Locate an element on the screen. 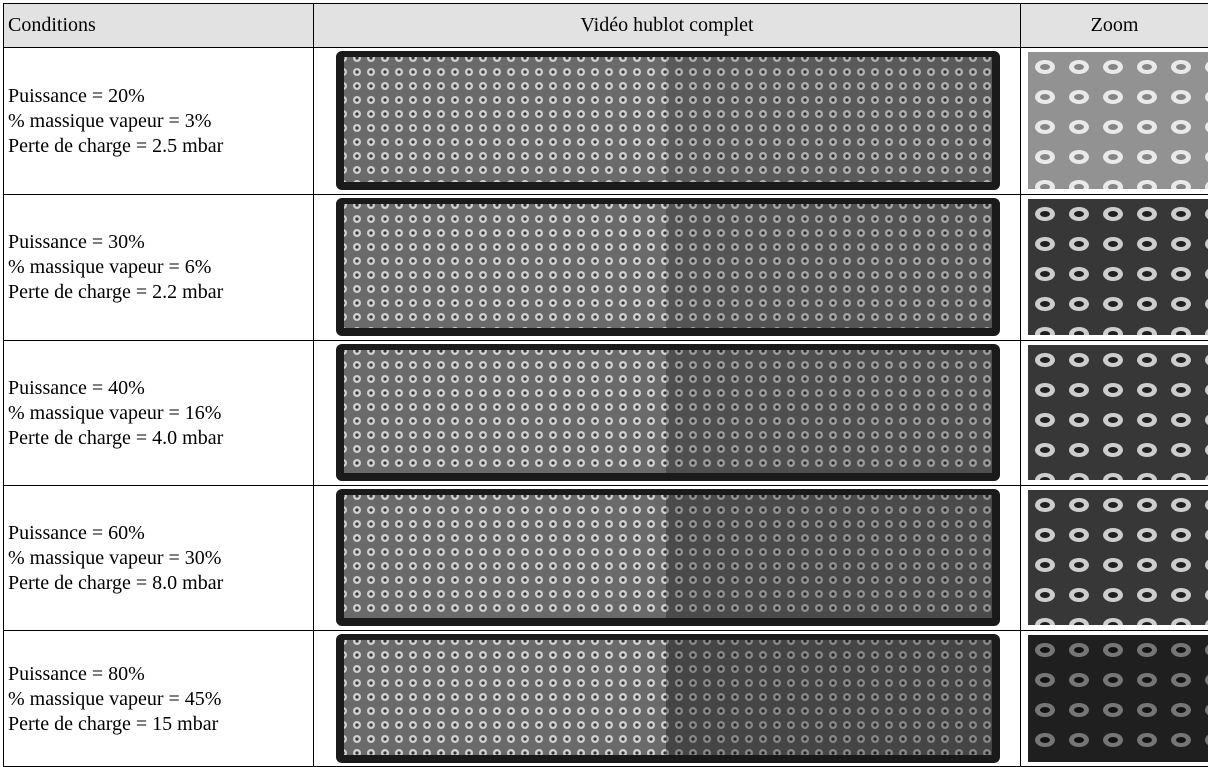 The height and width of the screenshot is (767, 1208). condition-line: Puissance = 80% is located at coordinates (76, 673).